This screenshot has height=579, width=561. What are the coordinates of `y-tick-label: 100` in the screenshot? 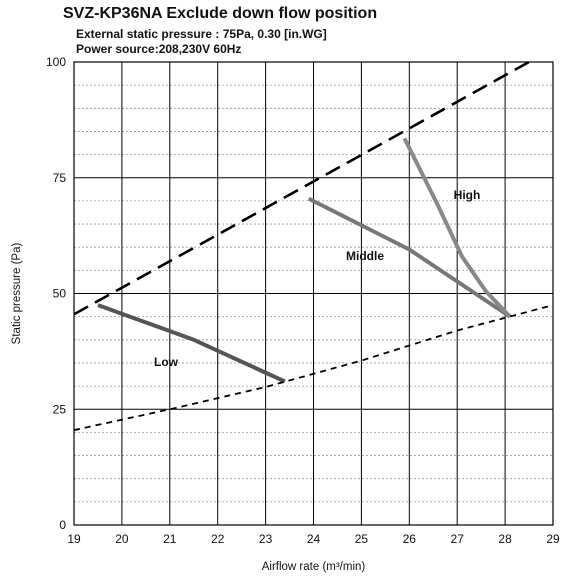 It's located at (56, 62).